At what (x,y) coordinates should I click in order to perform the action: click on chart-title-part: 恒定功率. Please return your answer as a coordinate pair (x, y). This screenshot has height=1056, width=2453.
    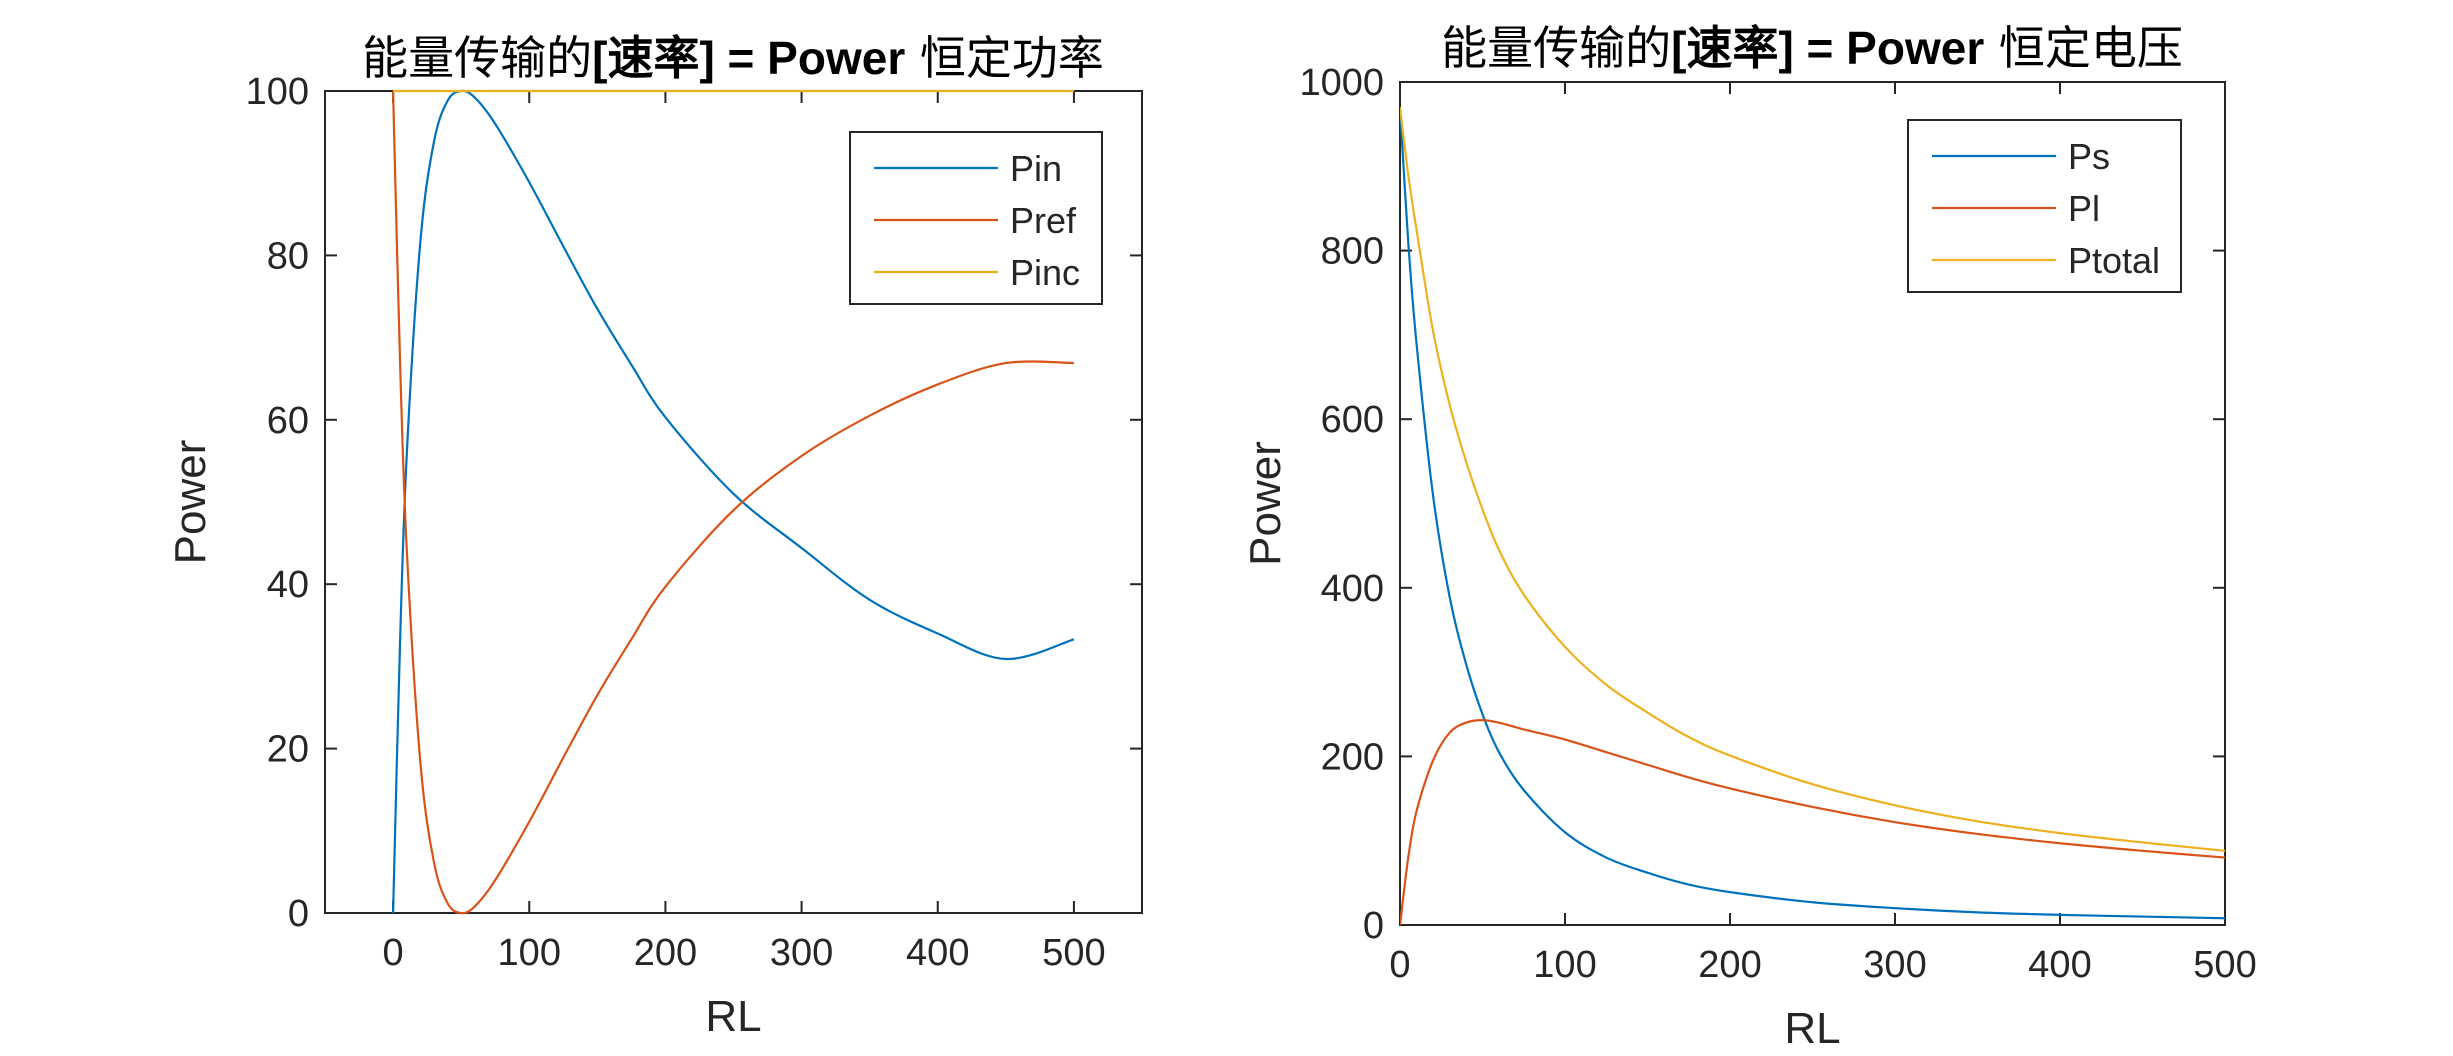
    Looking at the image, I should click on (1004, 58).